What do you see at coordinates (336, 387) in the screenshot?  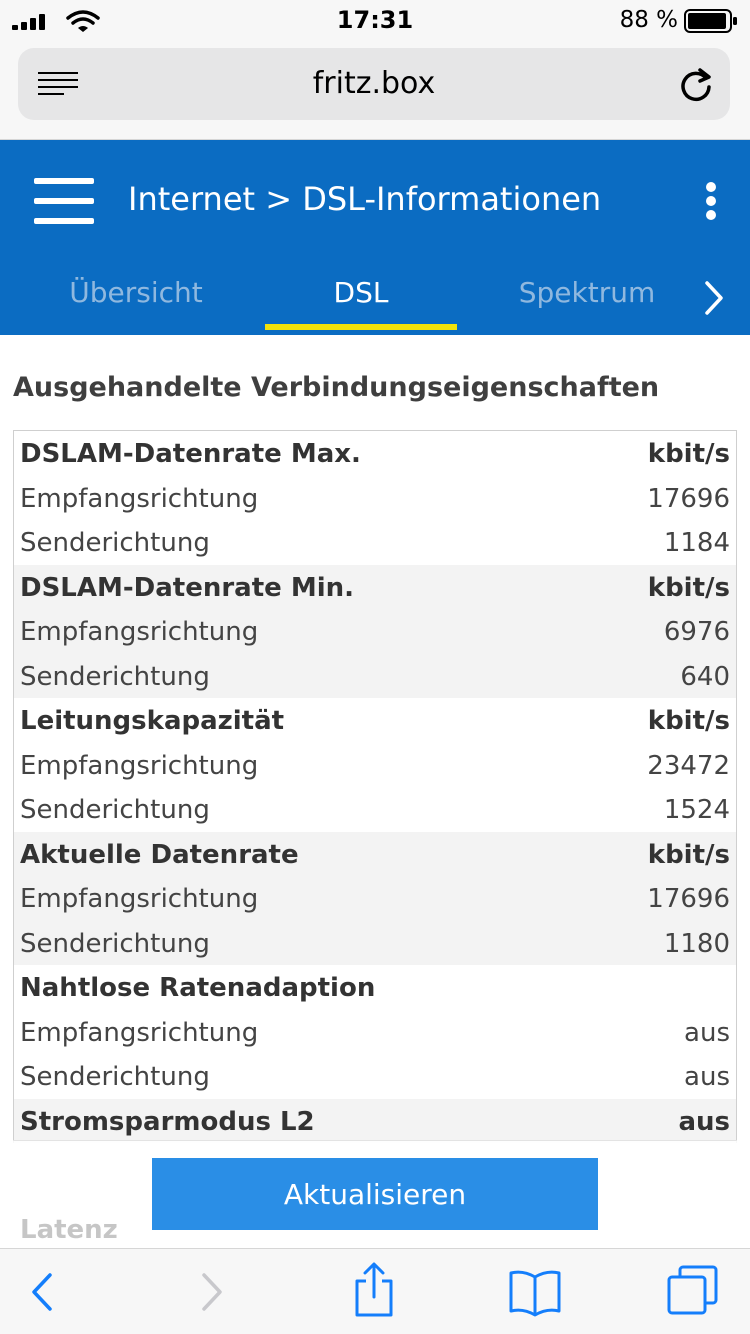 I see `section-title: Ausgehandelte Verbindungseigenschaften` at bounding box center [336, 387].